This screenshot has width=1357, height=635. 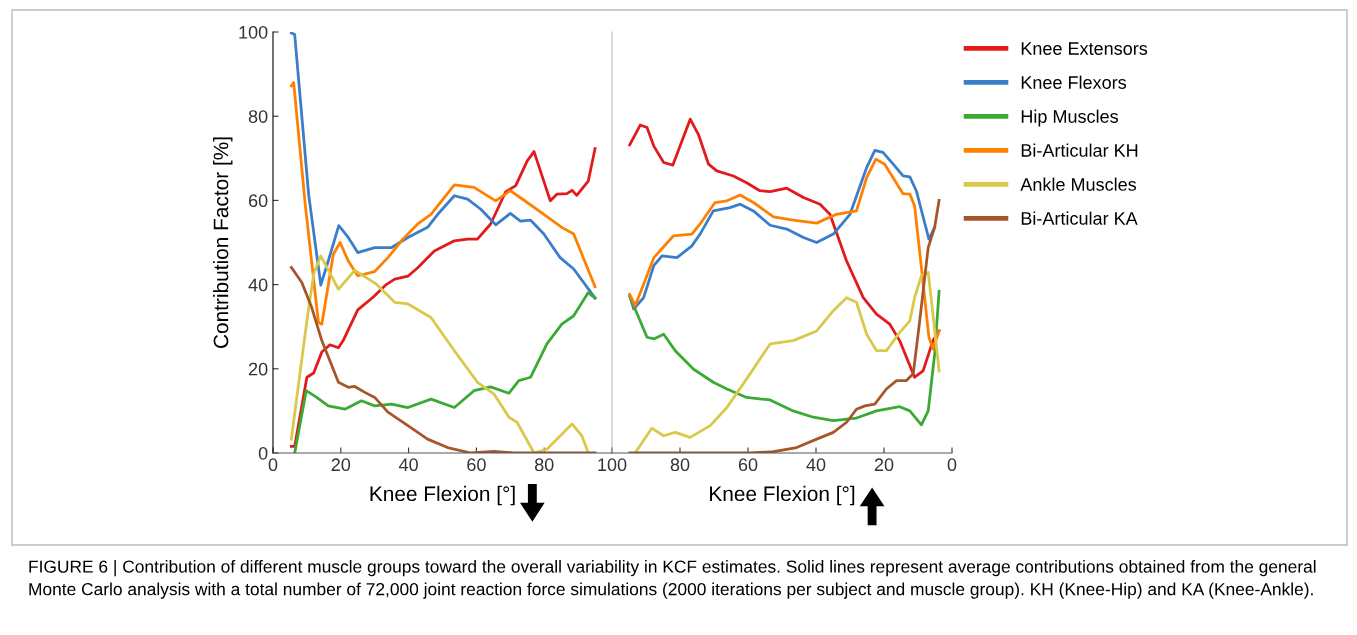 I want to click on legend-label: Hip Muscles, so click(x=1069, y=118).